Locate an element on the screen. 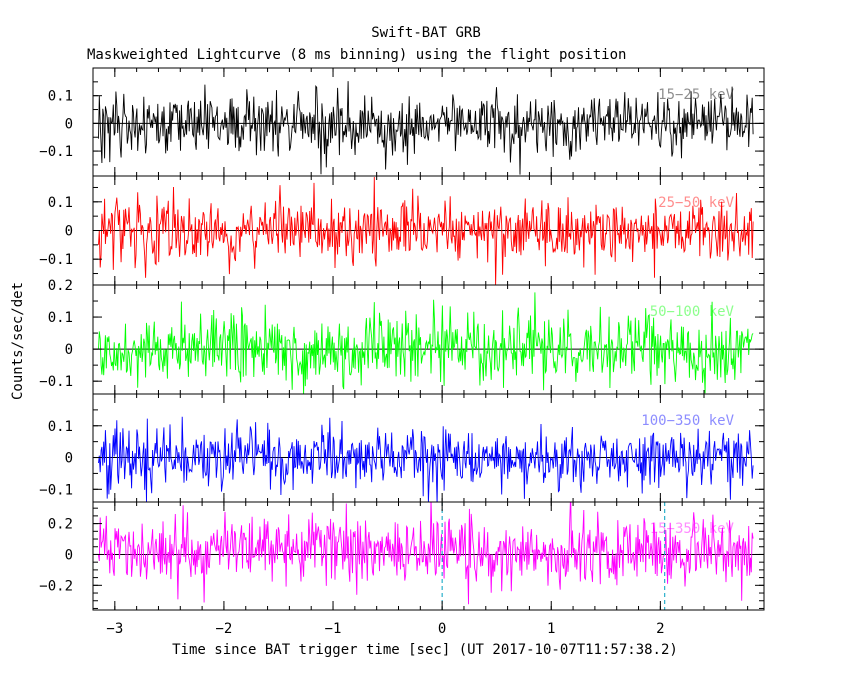 The image size is (850, 685). energy-band-label: 15−25 keV is located at coordinates (696, 95).